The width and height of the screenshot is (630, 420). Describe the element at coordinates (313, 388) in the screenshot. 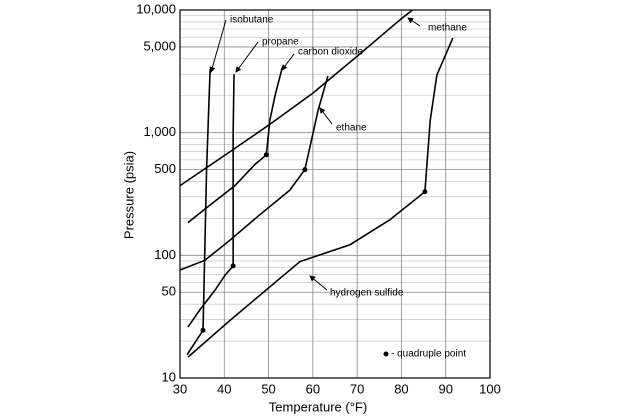

I see `x-tick-label: 60` at that location.